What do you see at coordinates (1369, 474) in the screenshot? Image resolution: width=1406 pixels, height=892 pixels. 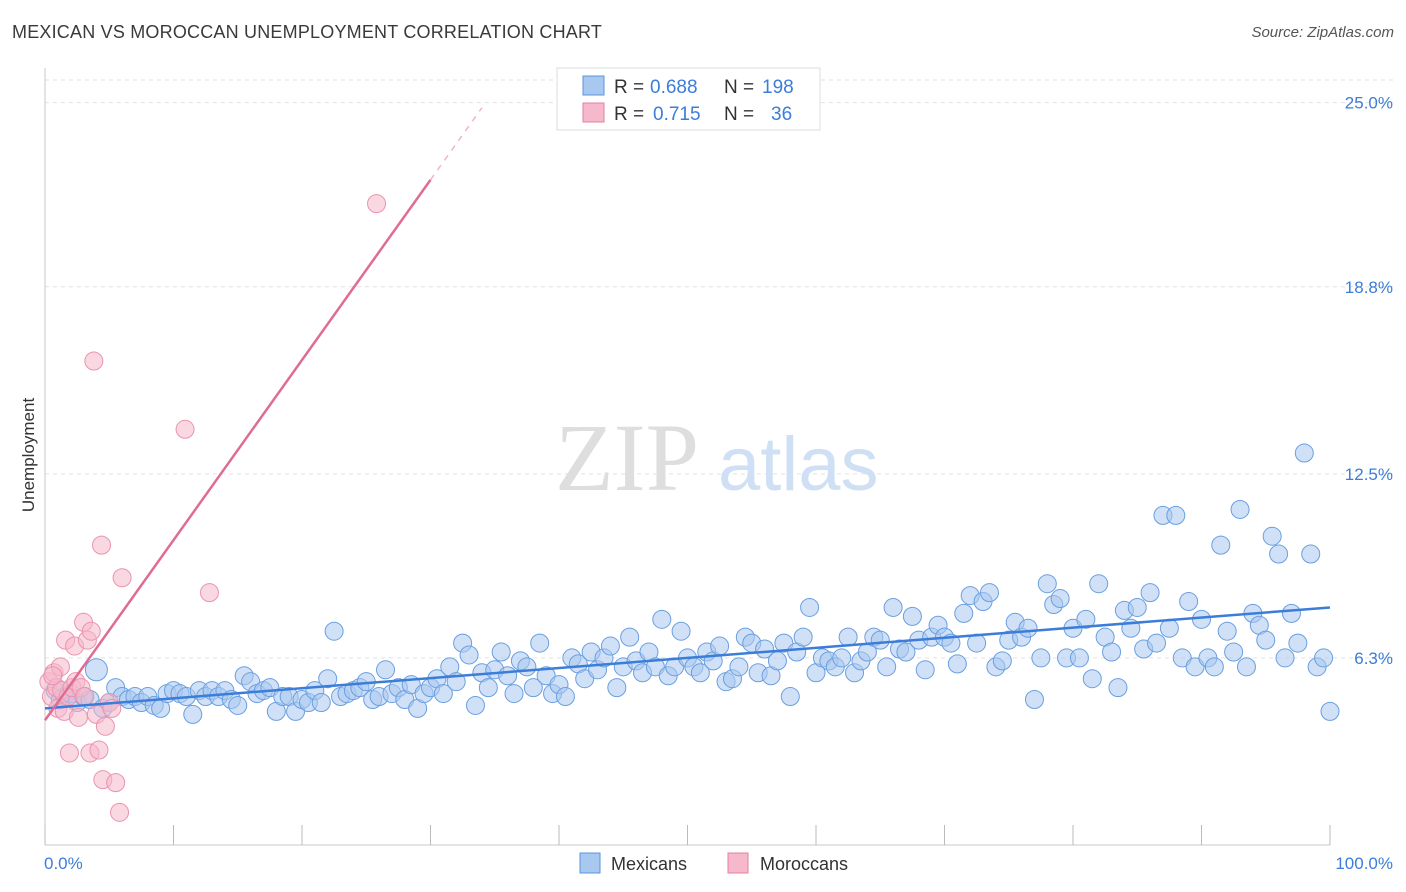 I see `y-tick-label: 12.5%` at bounding box center [1369, 474].